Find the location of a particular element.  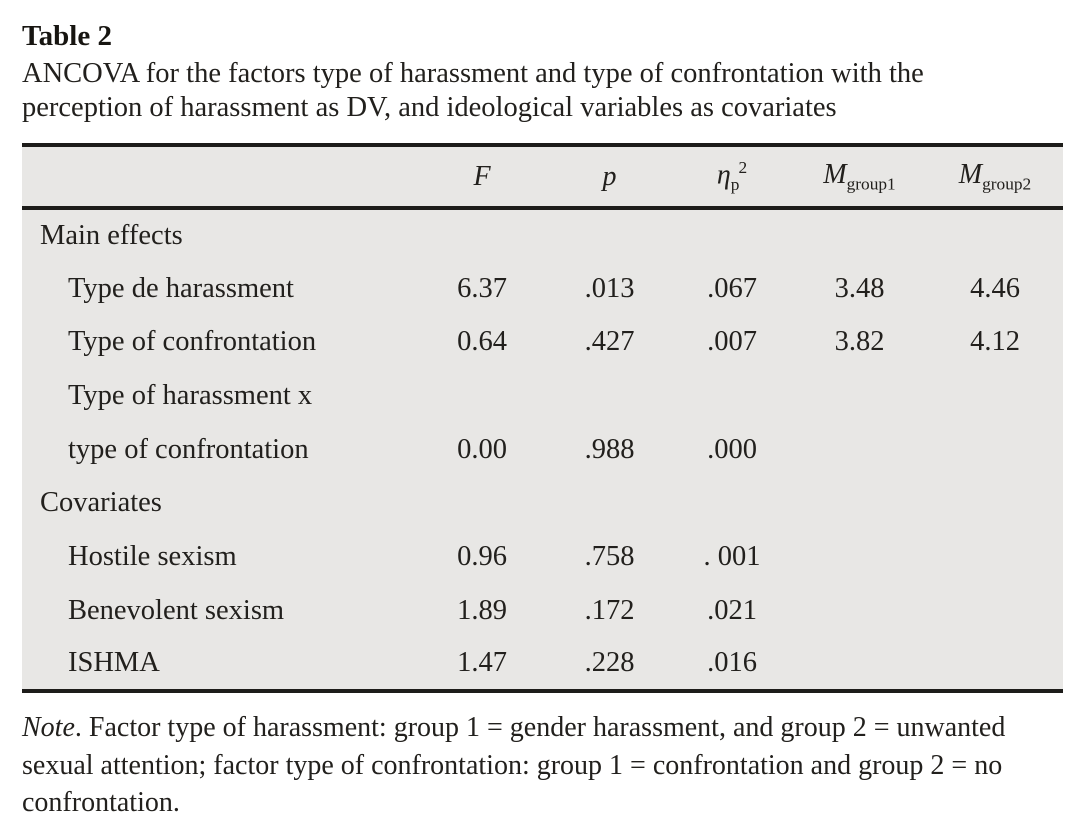

header-row: F p ηp2 Mgroup1 Mgroup2 is located at coordinates (542, 177).